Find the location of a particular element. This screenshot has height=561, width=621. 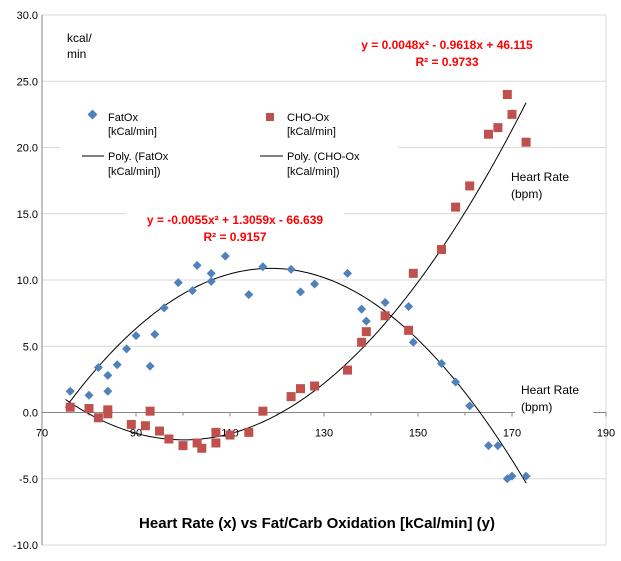

x-axis-label-right: Heart Rate (bpm) is located at coordinates (554, 398).